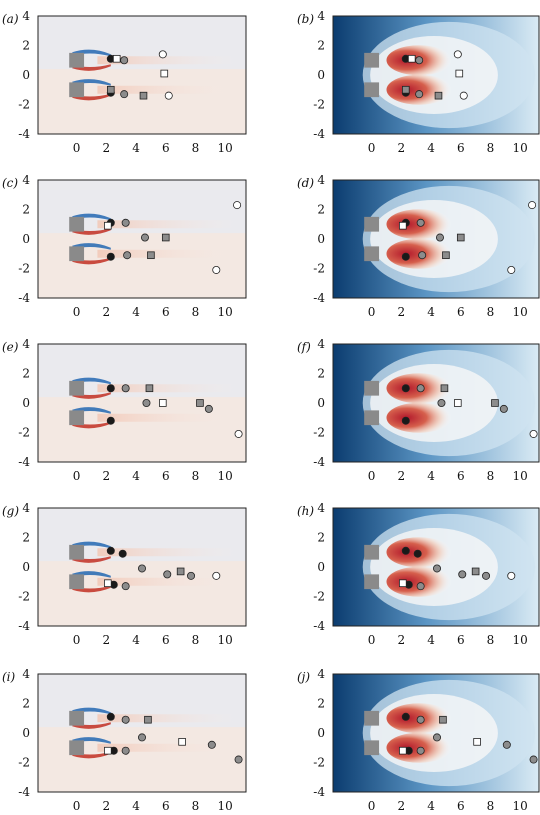 Image resolution: width=540 pixels, height=815 pixels. I want to click on panel-label: (f), so click(304, 347).